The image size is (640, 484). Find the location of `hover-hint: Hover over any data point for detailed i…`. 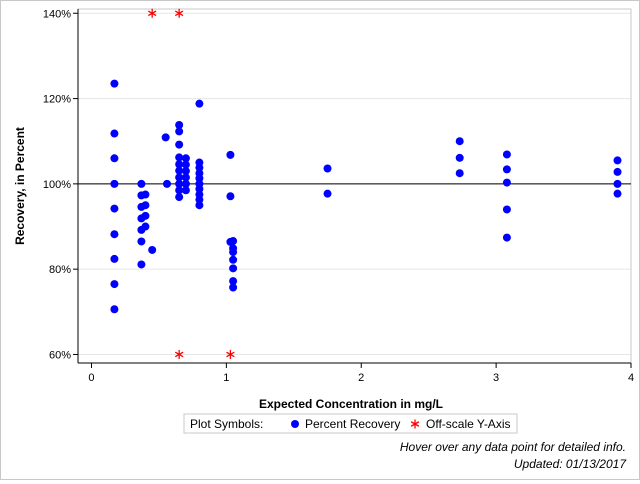

hover-hint: Hover over any data point for detailed i… is located at coordinates (513, 447).